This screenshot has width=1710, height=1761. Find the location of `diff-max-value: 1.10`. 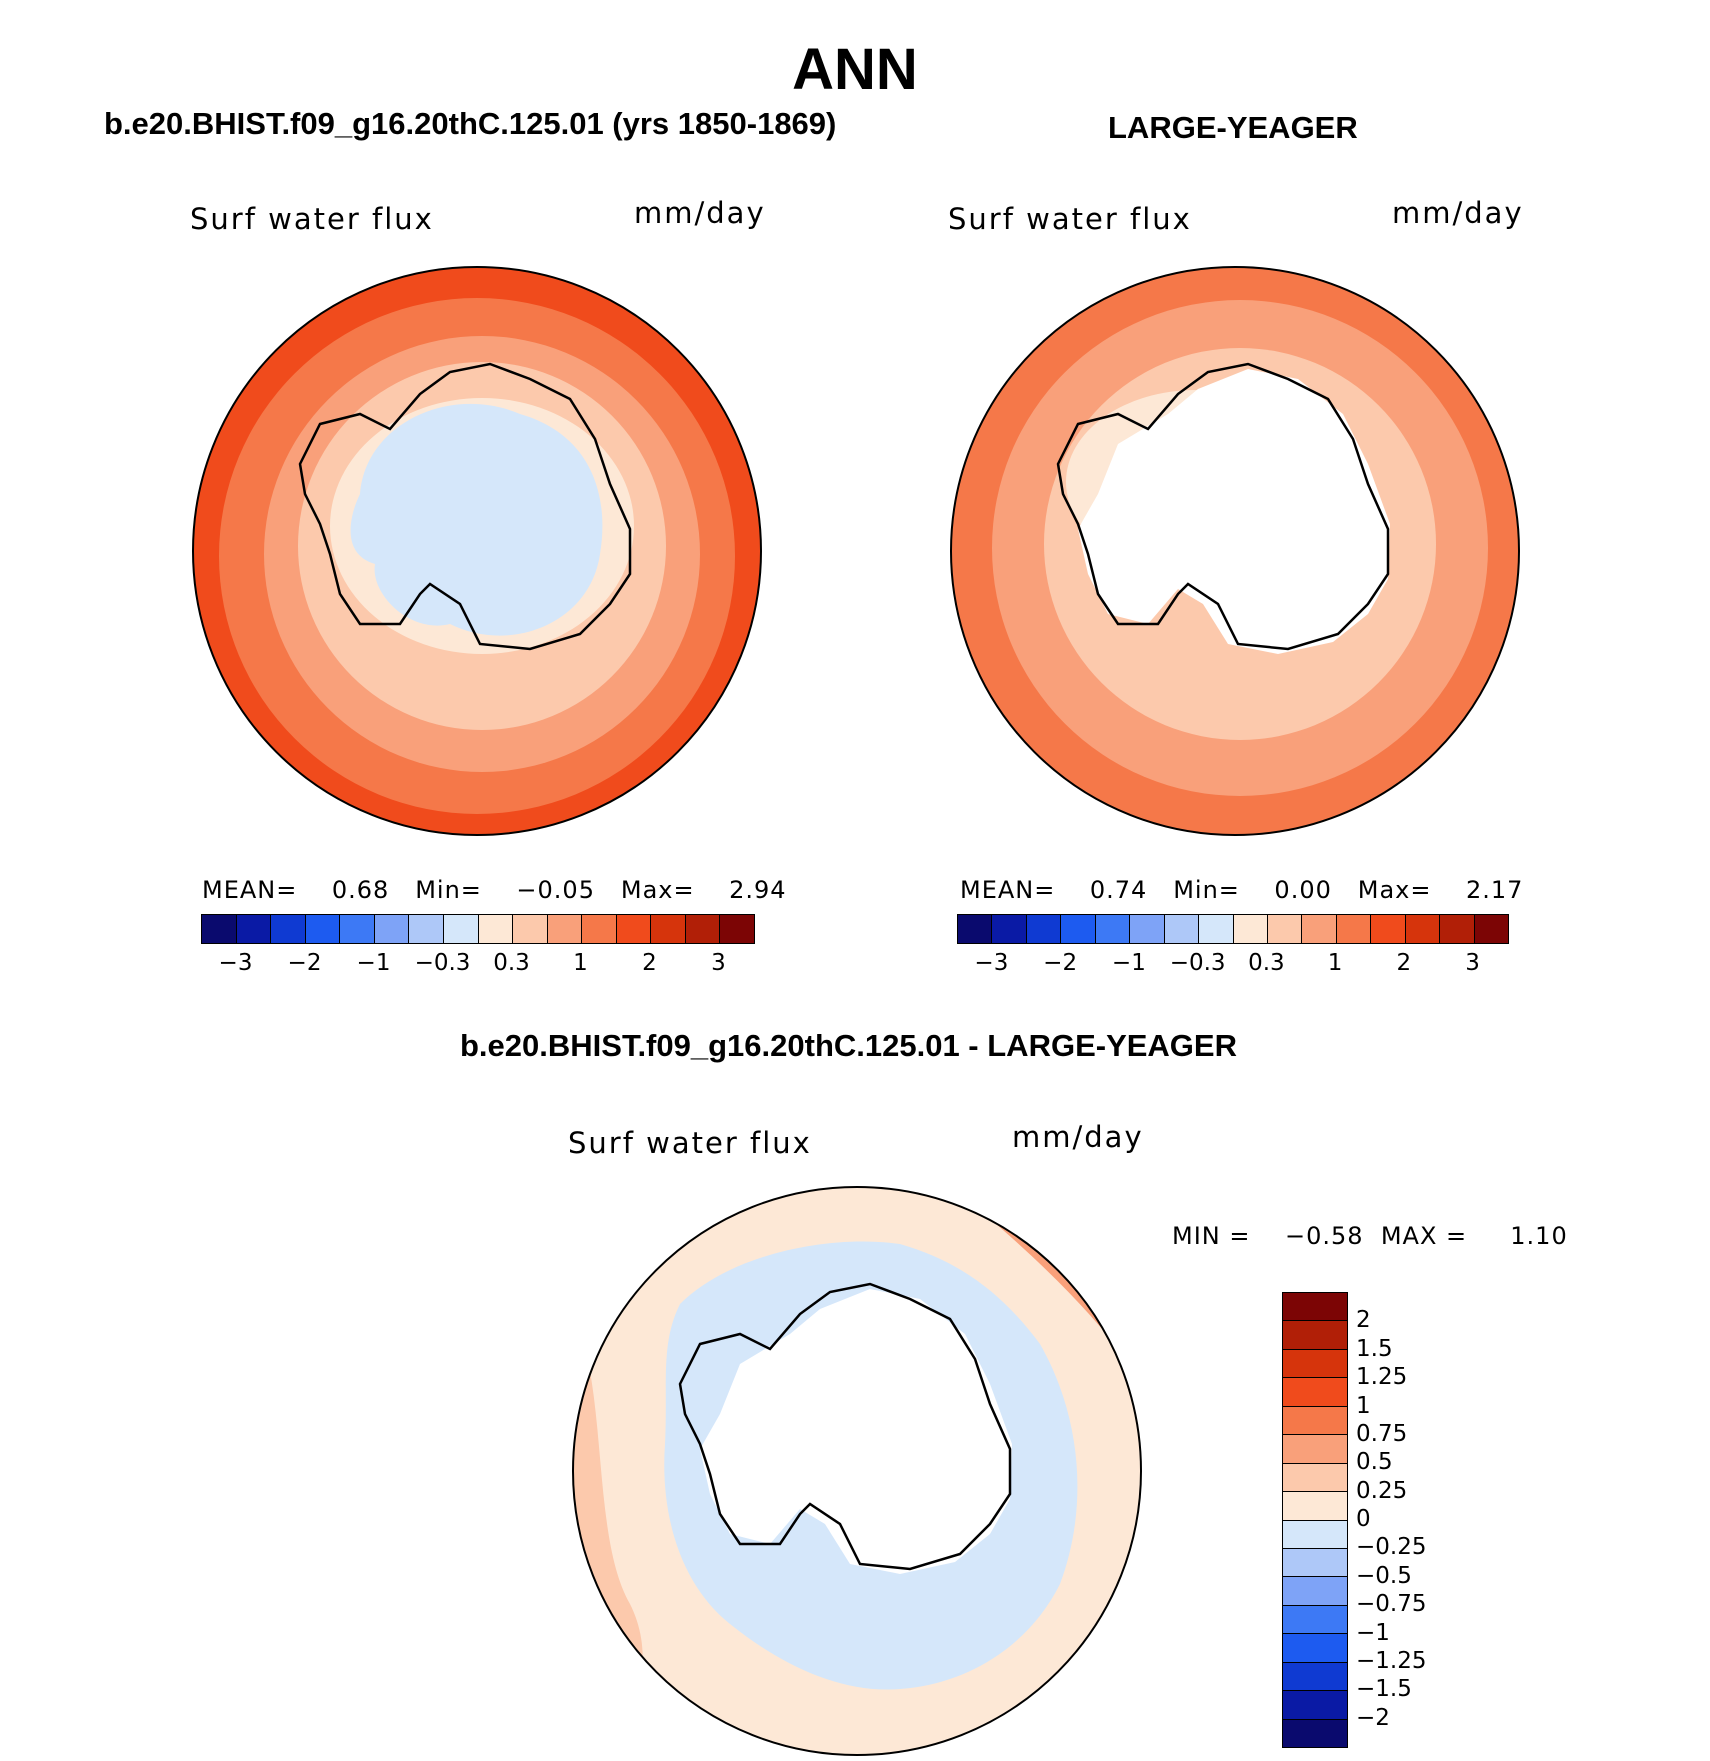

diff-max-value: 1.10 is located at coordinates (1539, 1236).